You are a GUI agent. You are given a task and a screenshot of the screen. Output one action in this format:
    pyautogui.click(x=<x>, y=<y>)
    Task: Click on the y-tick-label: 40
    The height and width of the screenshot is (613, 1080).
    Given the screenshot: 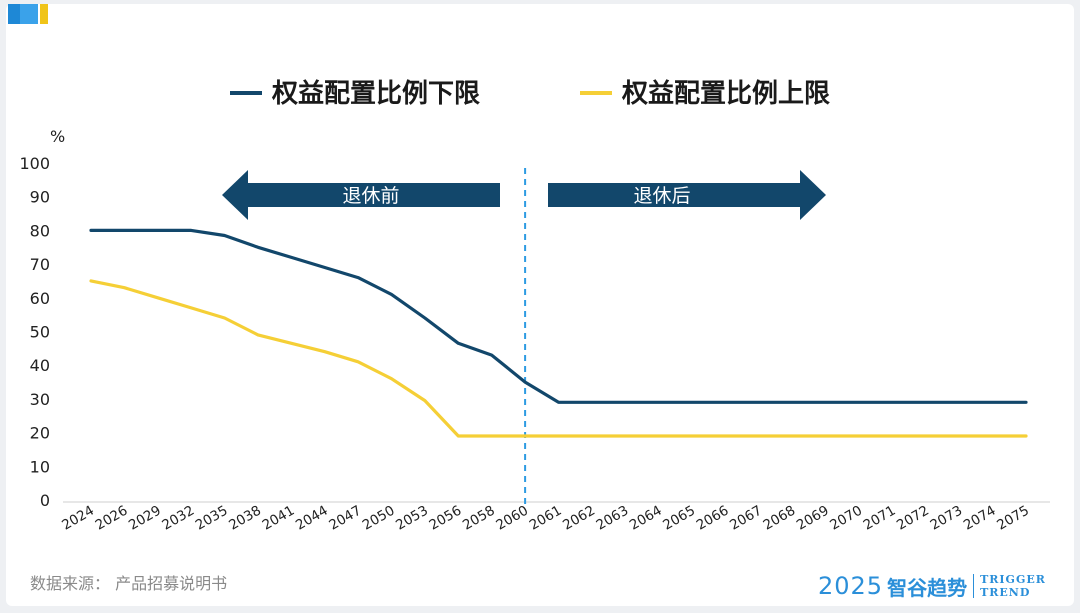 What is the action you would take?
    pyautogui.click(x=40, y=365)
    